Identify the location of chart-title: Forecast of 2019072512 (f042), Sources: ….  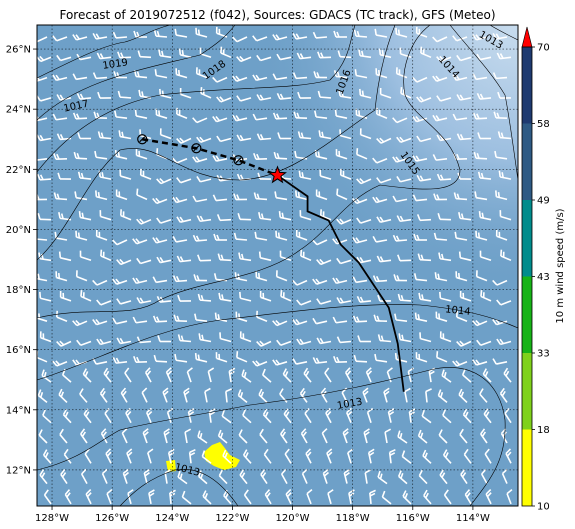
(277, 15).